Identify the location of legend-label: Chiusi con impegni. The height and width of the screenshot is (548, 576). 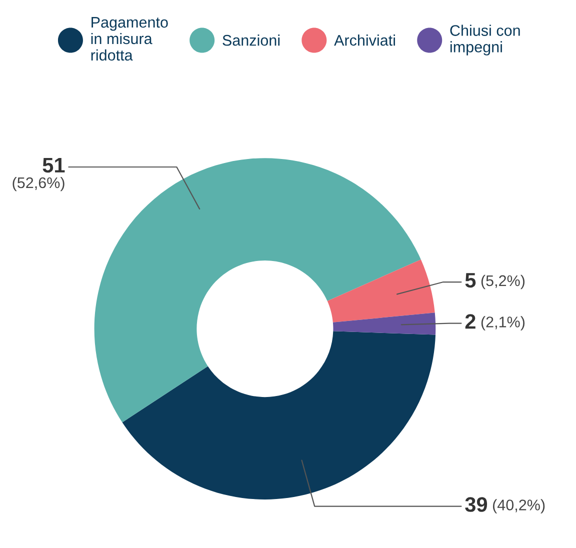
(485, 40).